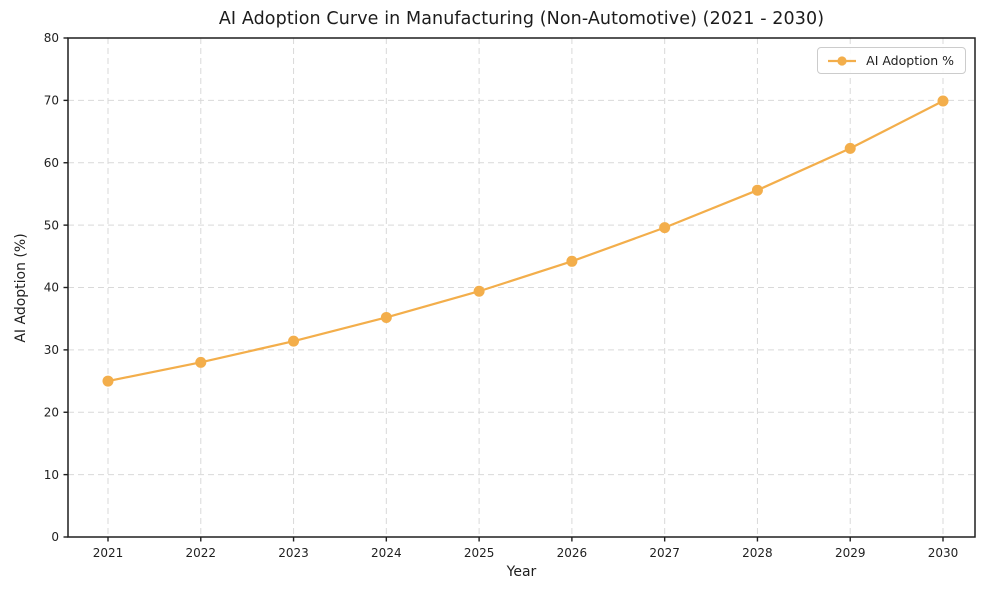 Image resolution: width=1000 pixels, height=600 pixels. What do you see at coordinates (757, 553) in the screenshot?
I see `x-tick-label: 2028` at bounding box center [757, 553].